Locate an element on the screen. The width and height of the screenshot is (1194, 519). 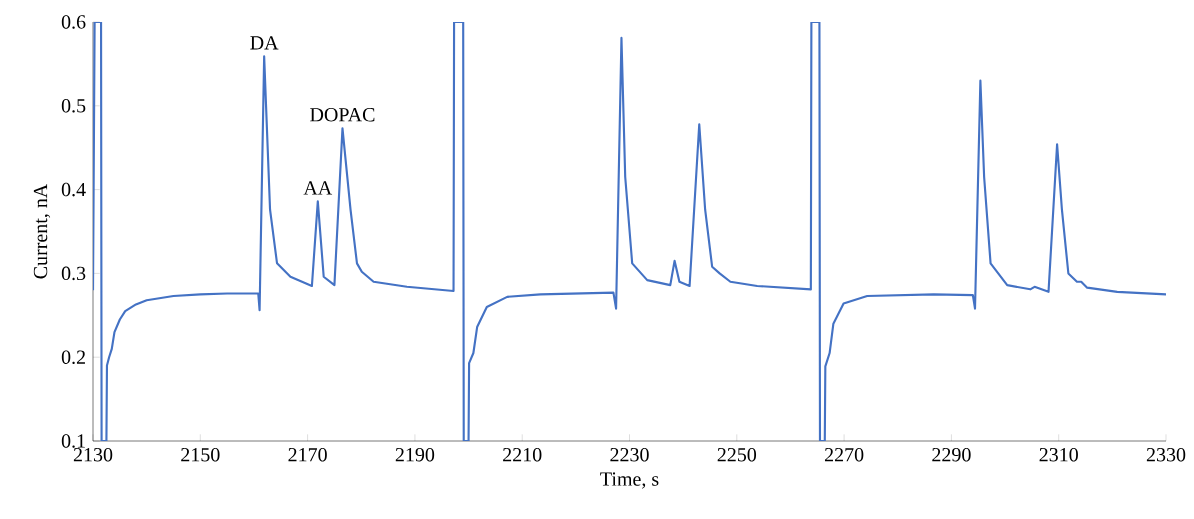
x-tick-label: 2150 is located at coordinates (200, 454).